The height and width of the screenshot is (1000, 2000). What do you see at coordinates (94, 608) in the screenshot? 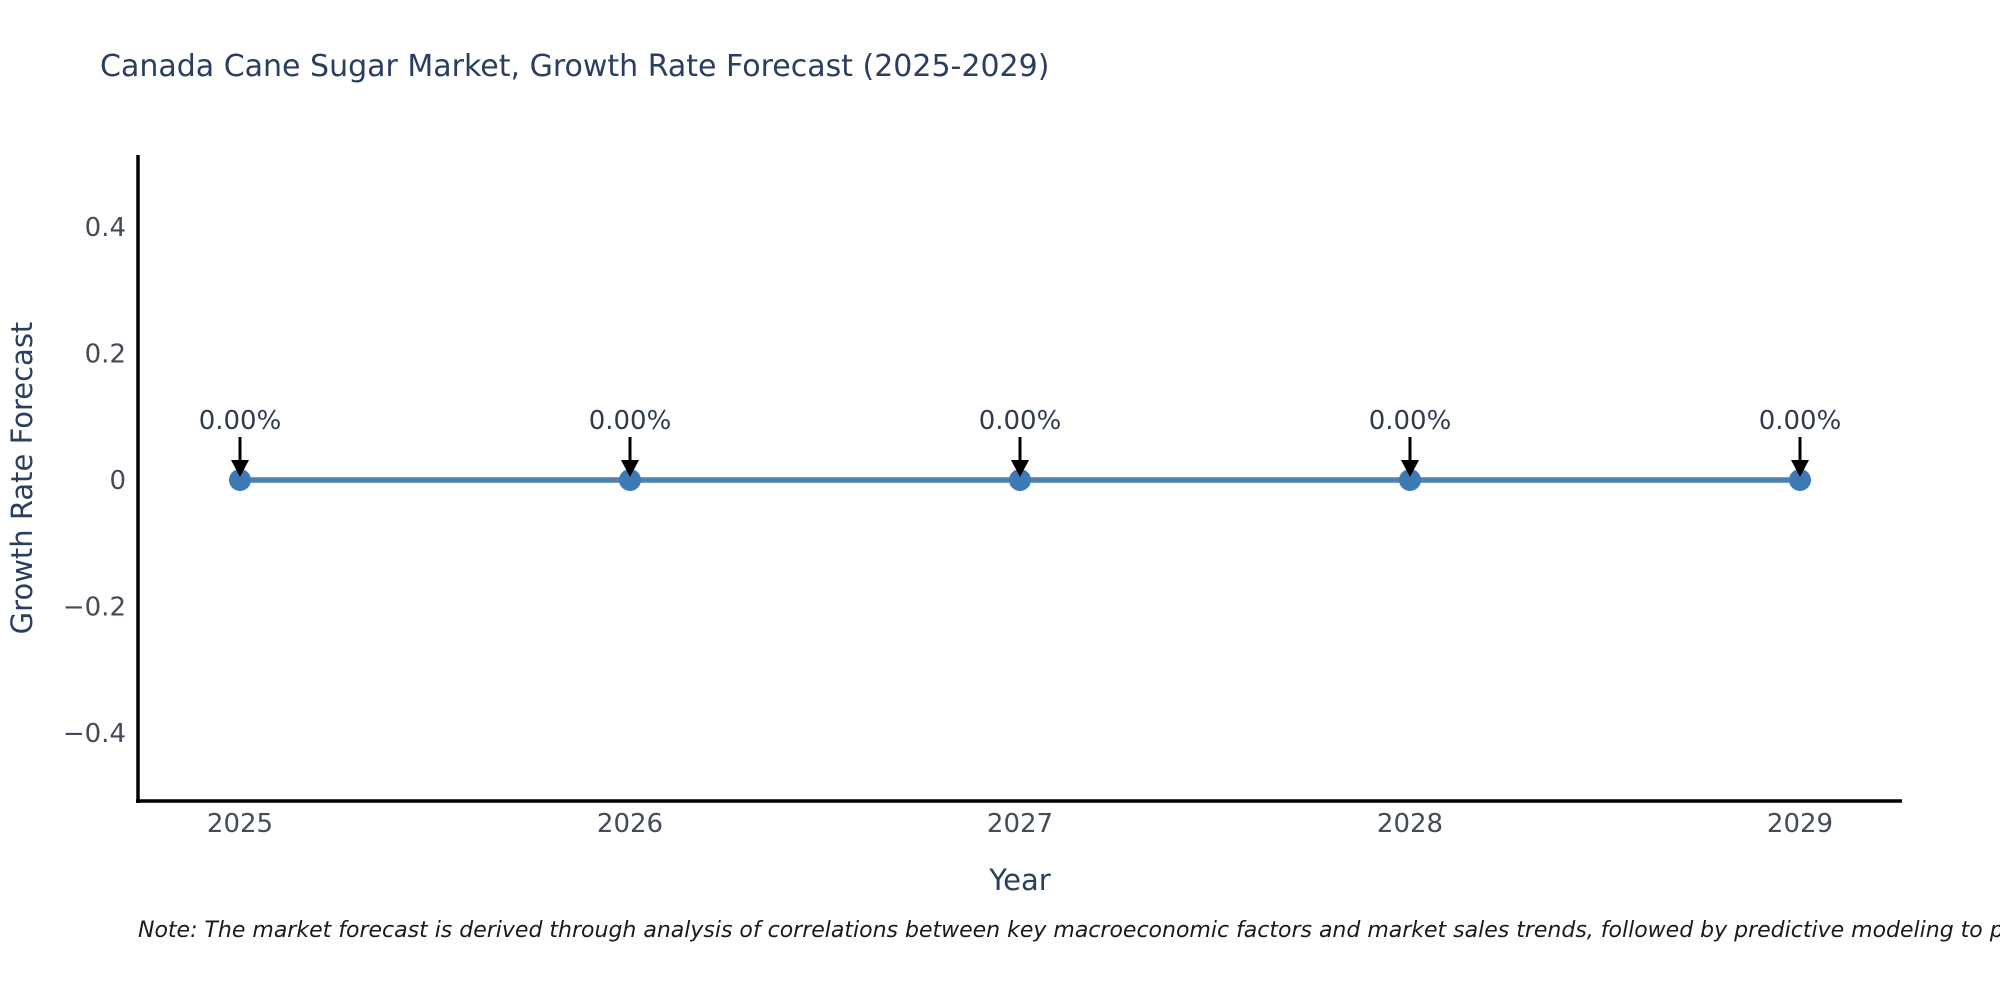
I see `y-tick-label: −0.2` at bounding box center [94, 608].